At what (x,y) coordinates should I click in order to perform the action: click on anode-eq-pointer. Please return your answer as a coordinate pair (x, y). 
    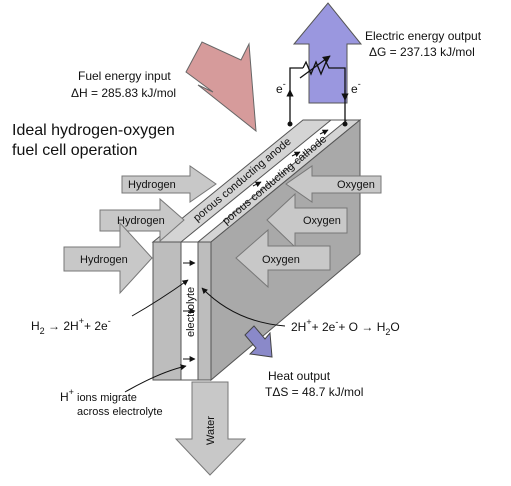
    Looking at the image, I should click on (160, 298).